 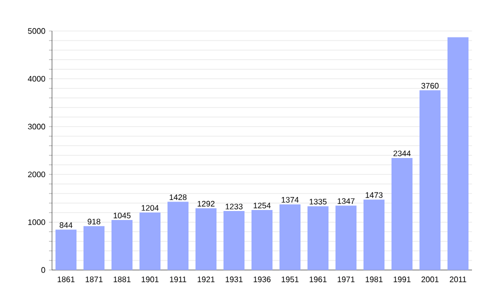 I want to click on y-tick-label: 4000, so click(x=37, y=79).